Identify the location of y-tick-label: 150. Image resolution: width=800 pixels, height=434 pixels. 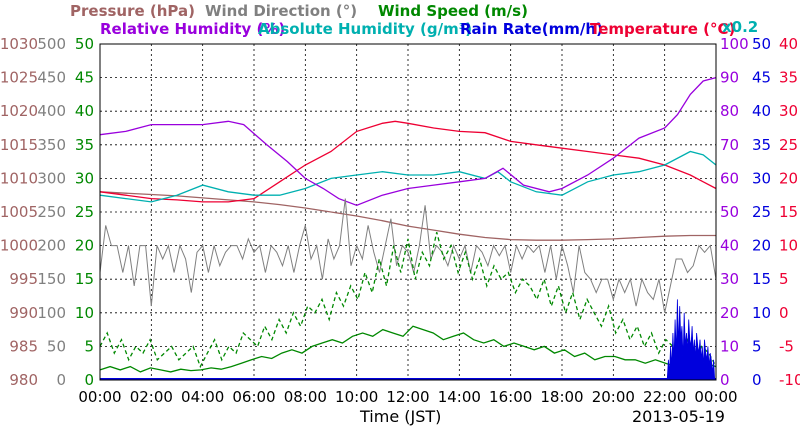
(51, 279).